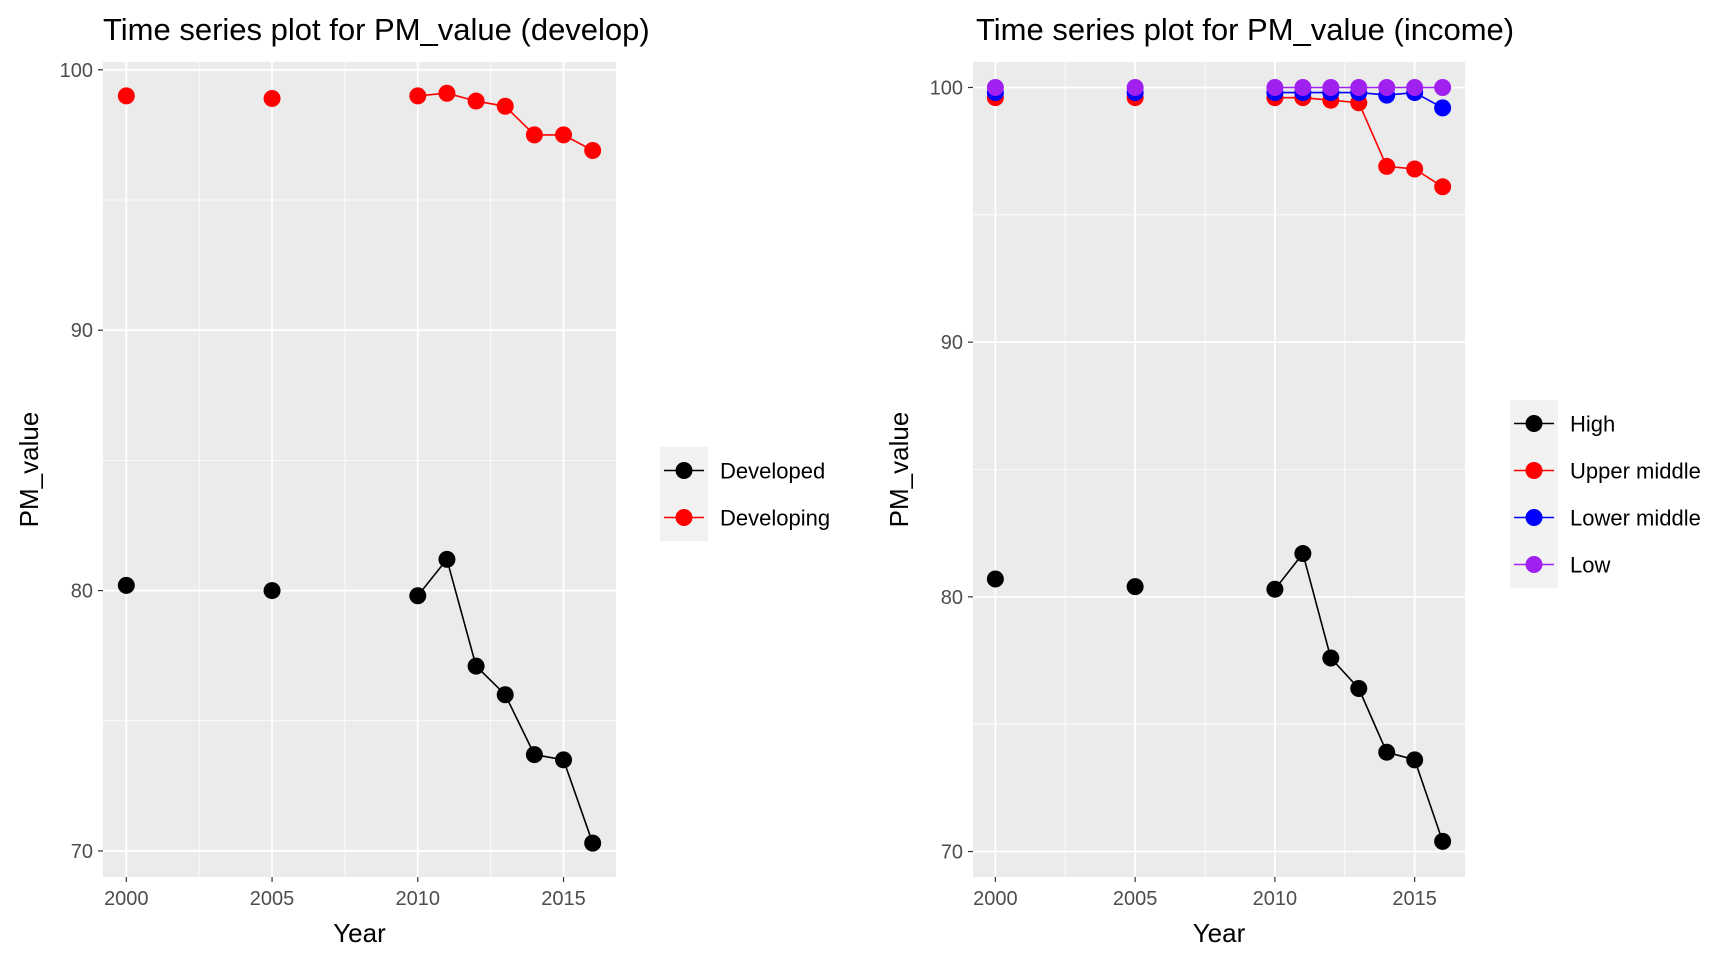 Image resolution: width=1728 pixels, height=960 pixels. Describe the element at coordinates (745, 494) in the screenshot. I see `legend: Developed Developing` at that location.